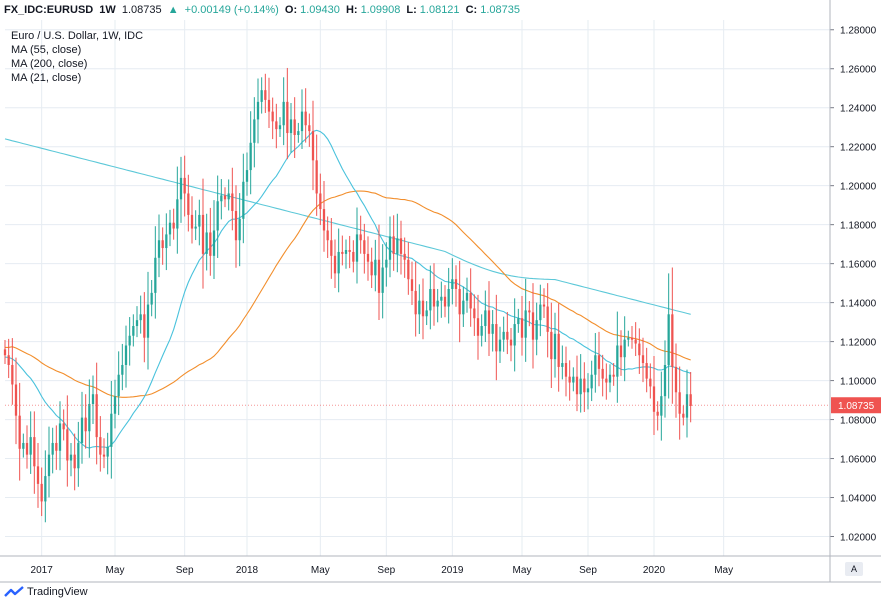  What do you see at coordinates (173, 10) in the screenshot?
I see `up-arrow-icon: ▲` at bounding box center [173, 10].